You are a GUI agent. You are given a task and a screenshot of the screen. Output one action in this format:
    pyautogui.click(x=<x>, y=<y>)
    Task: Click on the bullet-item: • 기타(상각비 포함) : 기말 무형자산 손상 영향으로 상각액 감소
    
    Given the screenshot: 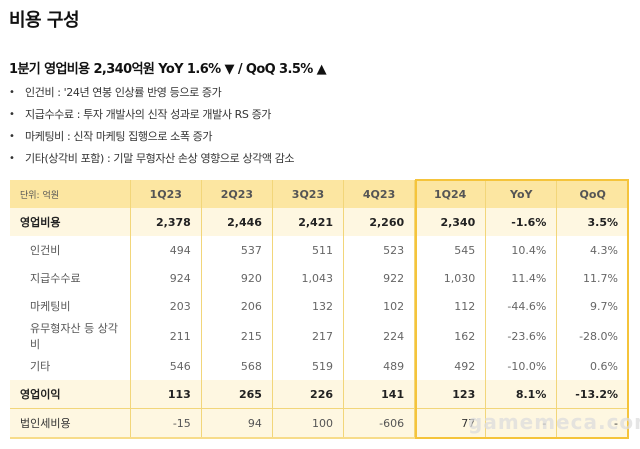 What is the action you would take?
    pyautogui.click(x=152, y=159)
    